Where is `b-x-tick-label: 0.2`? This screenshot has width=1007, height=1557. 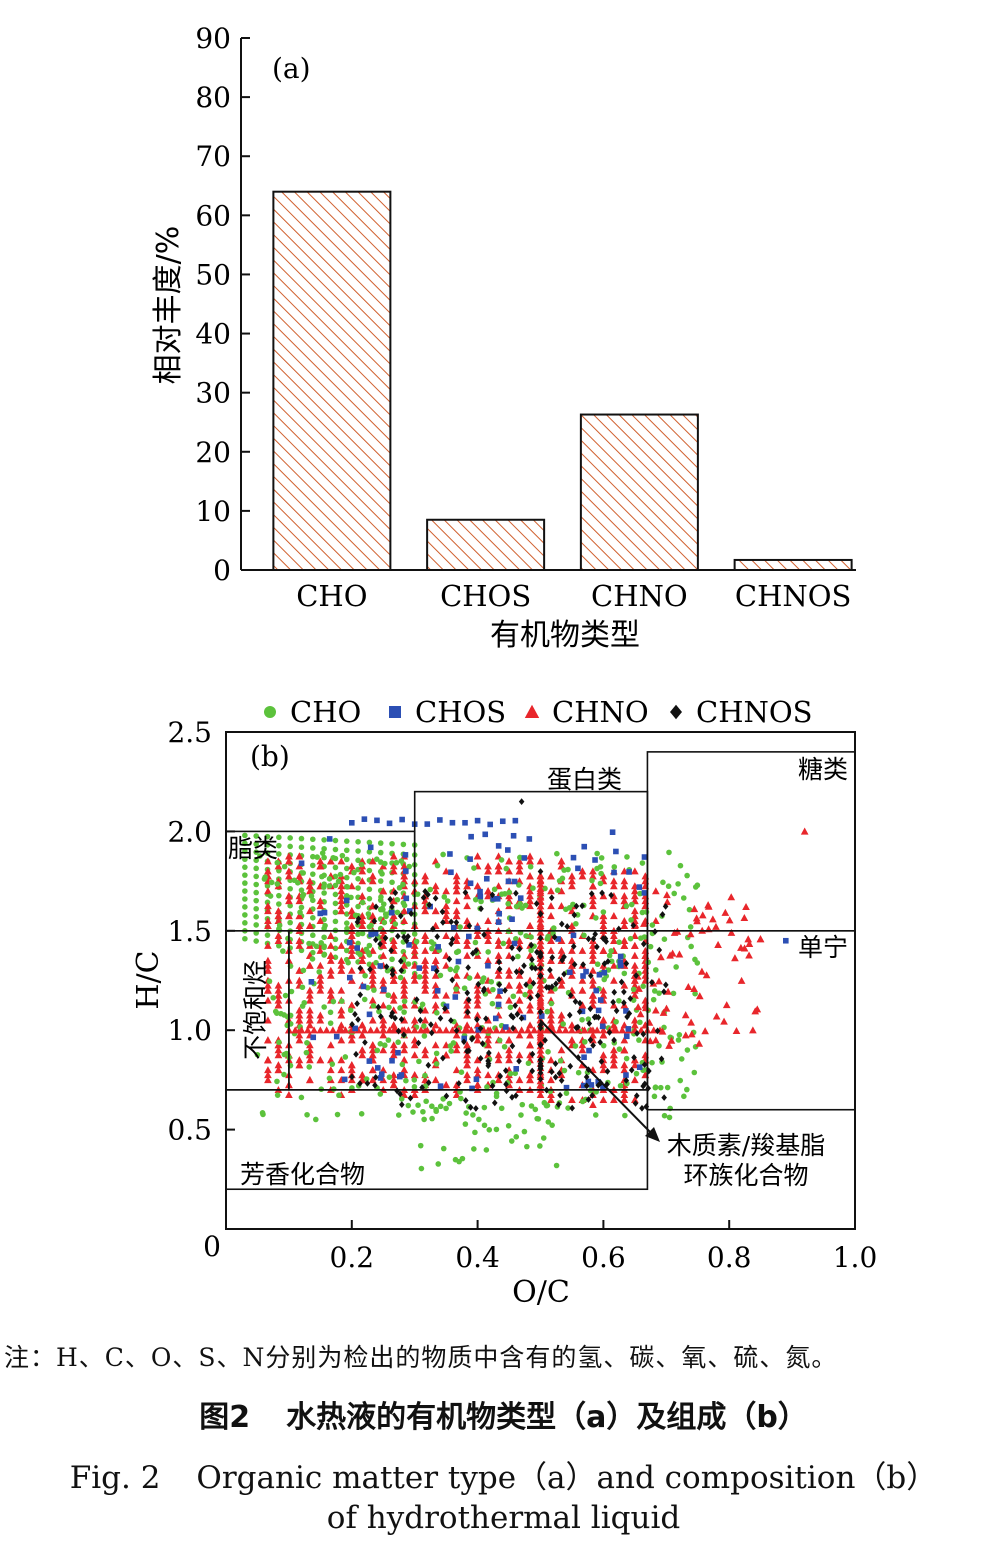 b-x-tick-label: 0.2 is located at coordinates (352, 1257).